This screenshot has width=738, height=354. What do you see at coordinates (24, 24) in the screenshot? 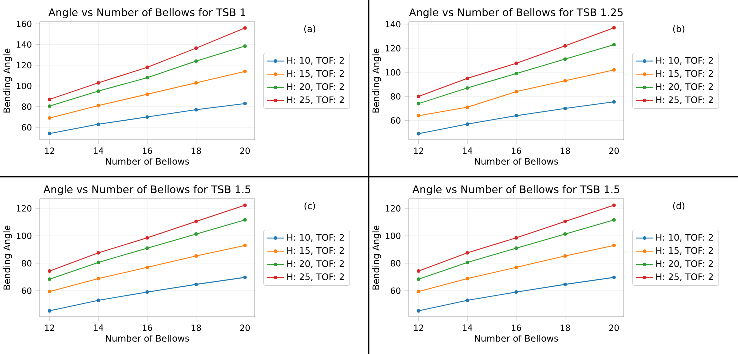
I see `y-tick-label: 160` at bounding box center [24, 24].